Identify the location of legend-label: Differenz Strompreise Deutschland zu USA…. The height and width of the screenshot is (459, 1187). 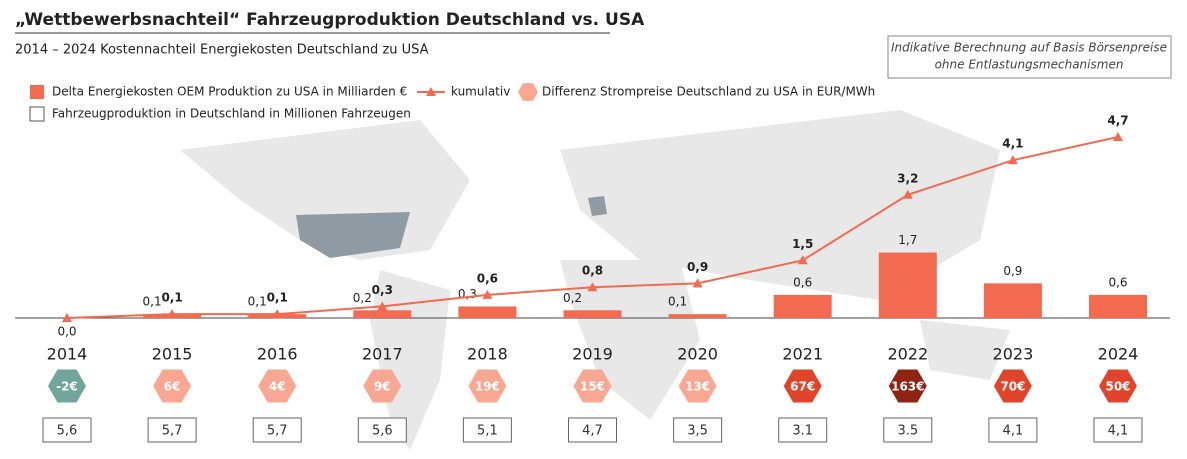
(708, 92).